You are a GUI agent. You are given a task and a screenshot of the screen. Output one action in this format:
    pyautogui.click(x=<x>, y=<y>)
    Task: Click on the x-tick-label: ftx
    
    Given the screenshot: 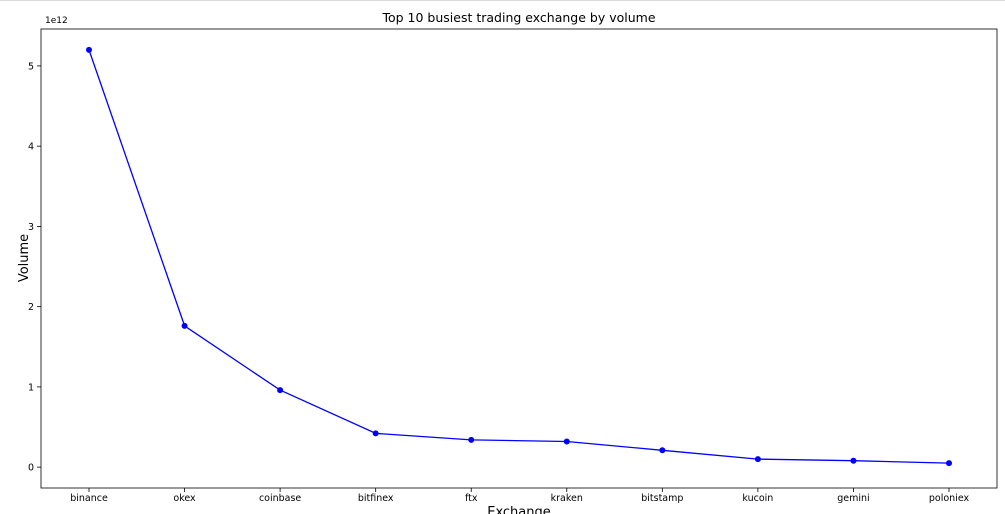 What is the action you would take?
    pyautogui.click(x=471, y=498)
    